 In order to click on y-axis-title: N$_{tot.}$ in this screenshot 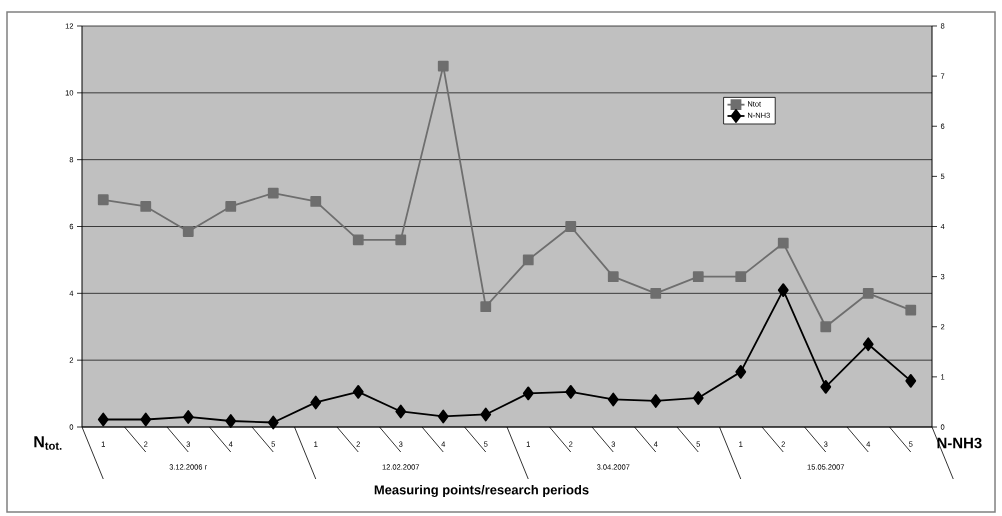, I will do `click(48, 443)`.